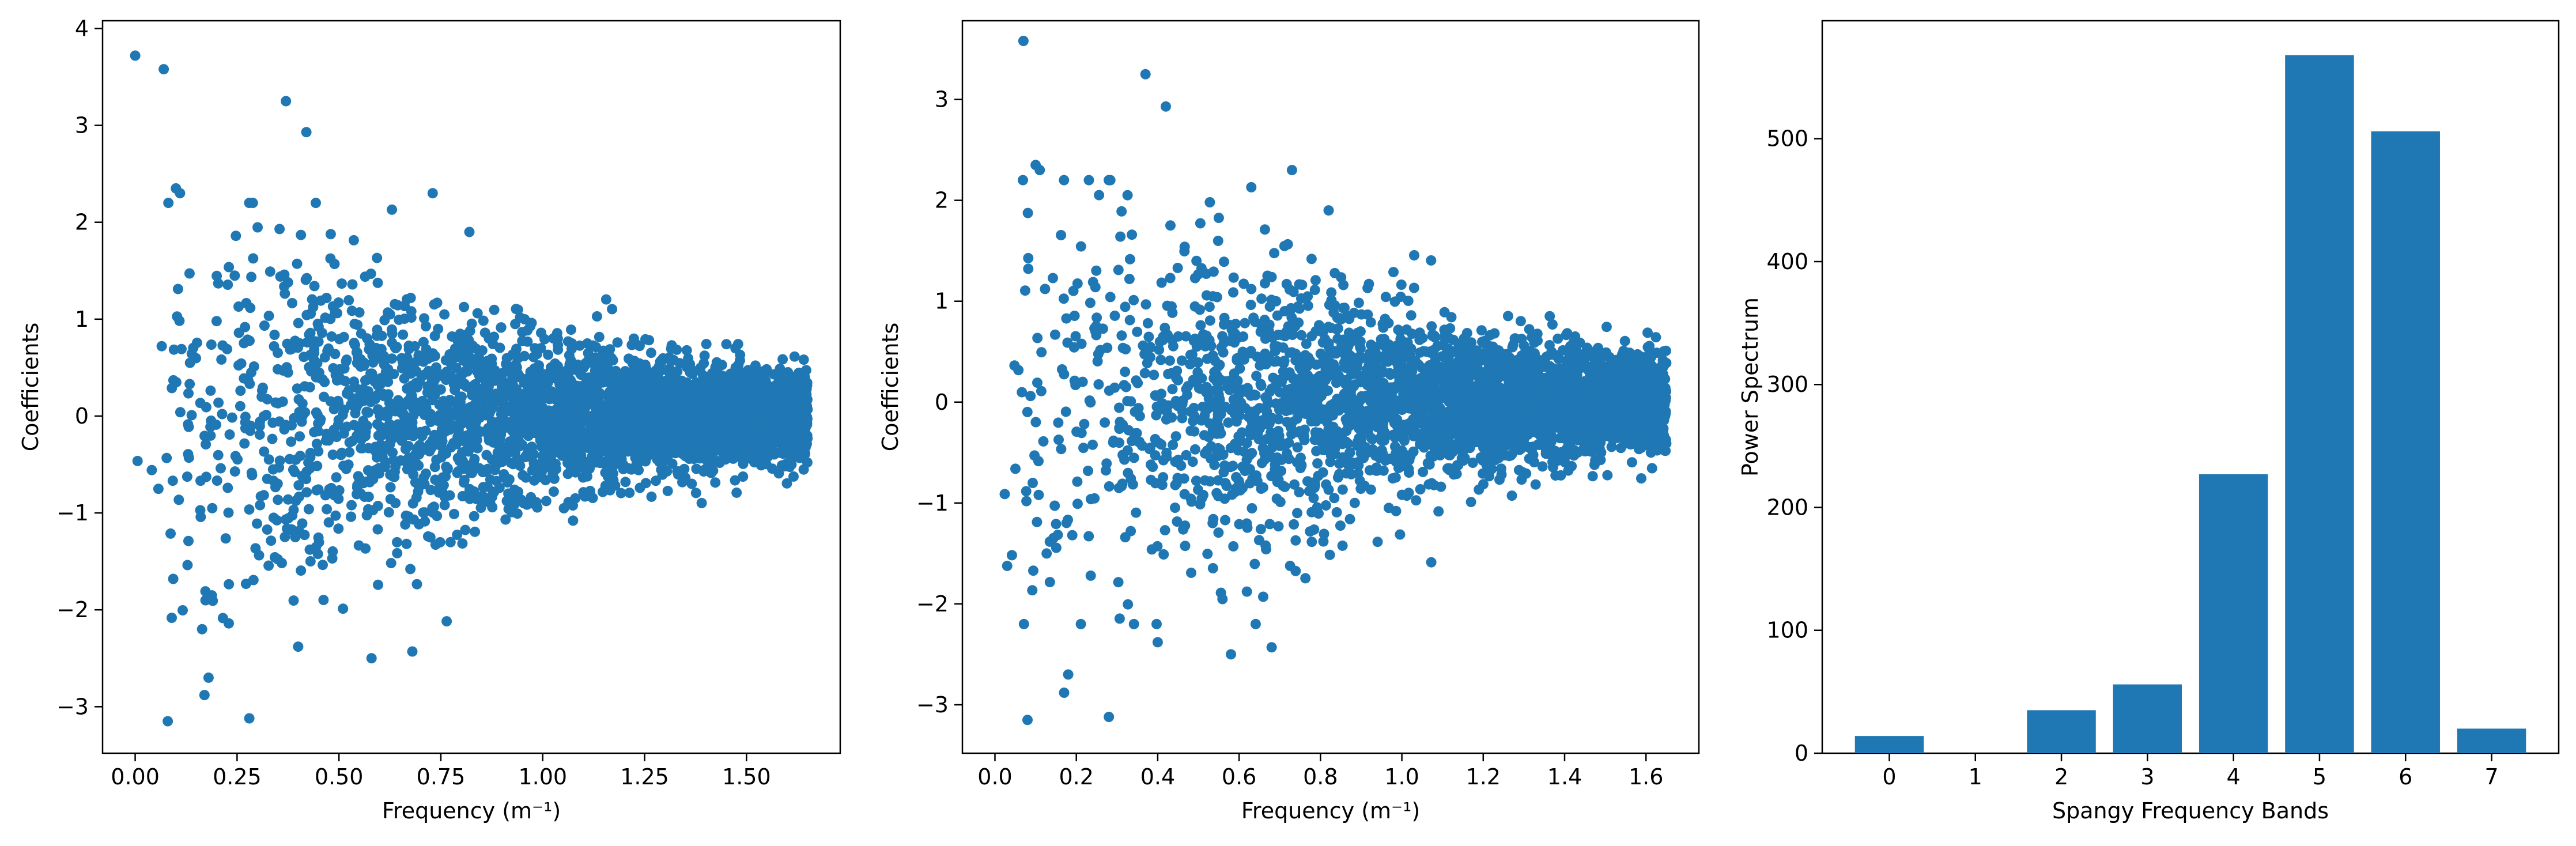 This screenshot has width=2576, height=846. What do you see at coordinates (644, 777) in the screenshot?
I see `x-tick-label: 1.25` at bounding box center [644, 777].